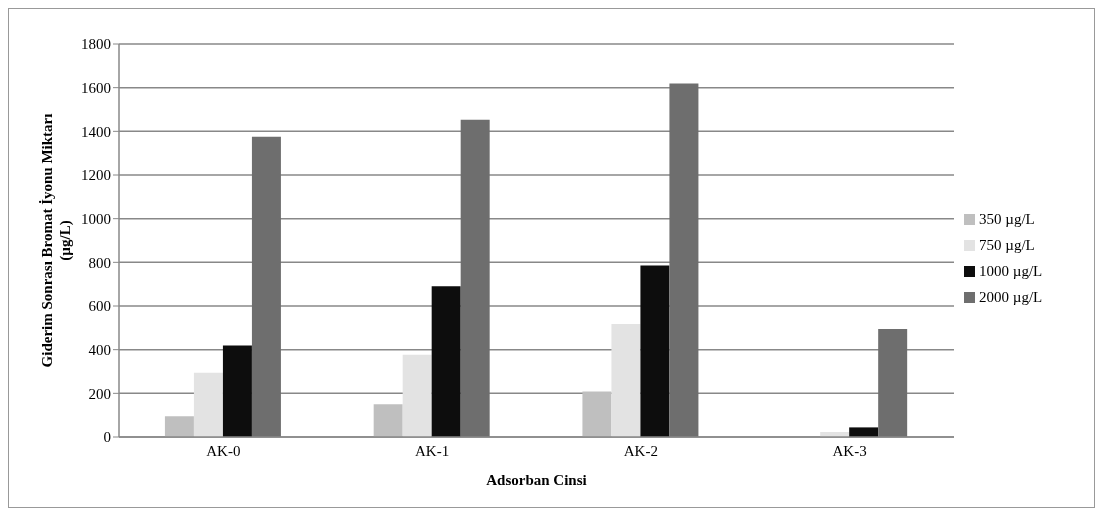 This screenshot has width=1101, height=514. What do you see at coordinates (99, 306) in the screenshot?
I see `y-tick-label: 600` at bounding box center [99, 306].